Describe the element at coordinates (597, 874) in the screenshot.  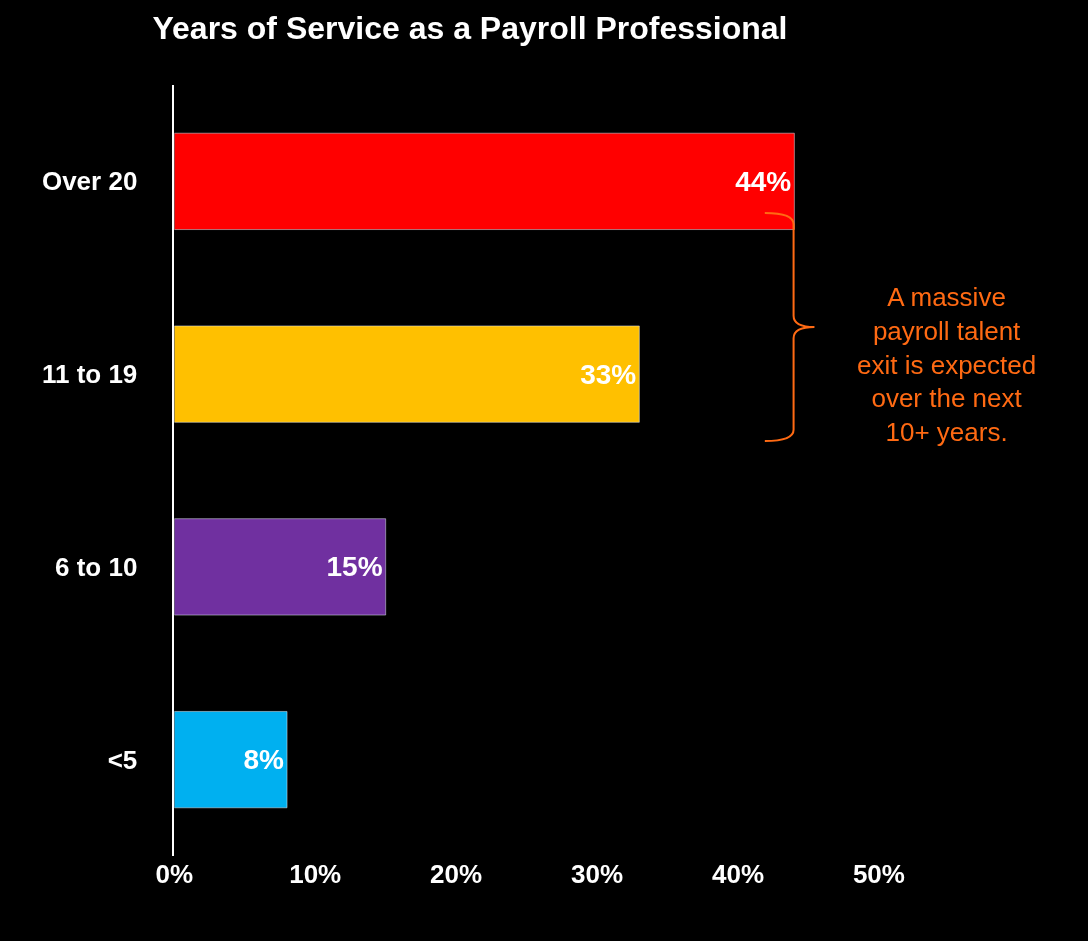
I see `x-tick-label: 30%` at that location.